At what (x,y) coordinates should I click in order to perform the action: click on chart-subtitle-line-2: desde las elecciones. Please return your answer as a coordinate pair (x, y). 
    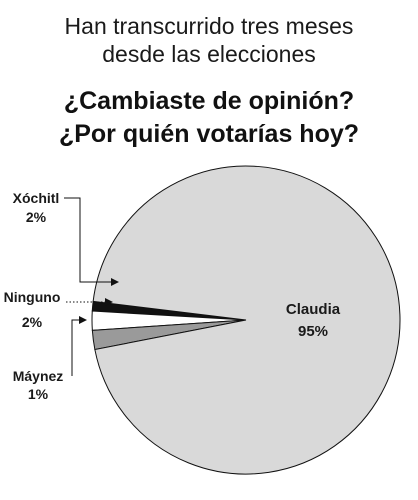
    Looking at the image, I should click on (209, 54).